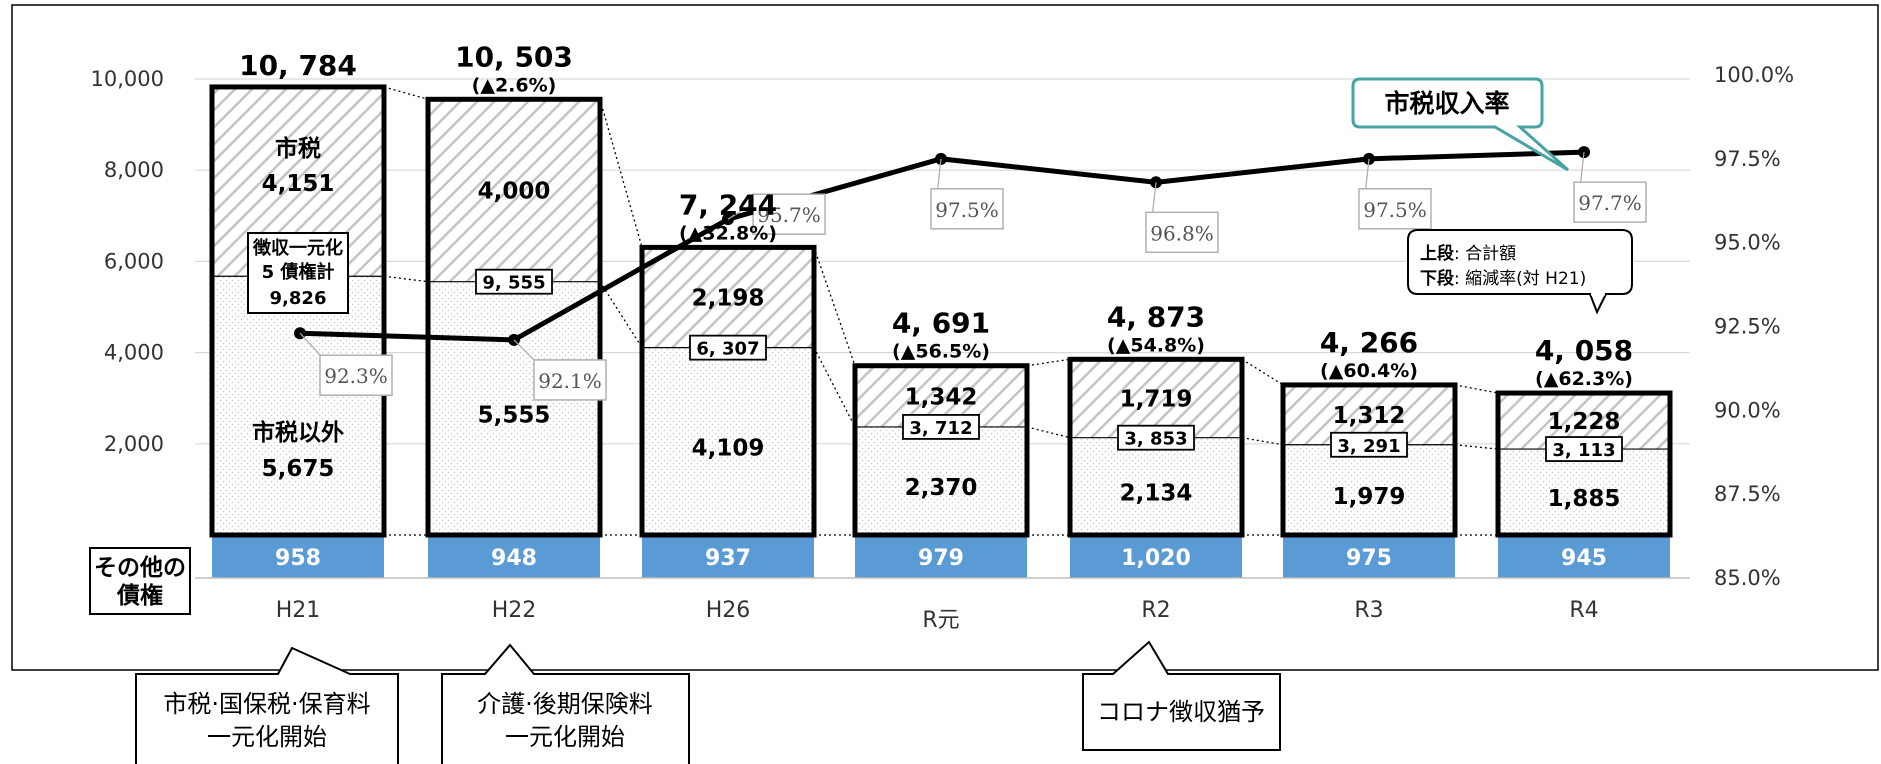 This screenshot has width=1881, height=764. I want to click on five-total-name-1: 徴収一元化, so click(297, 248).